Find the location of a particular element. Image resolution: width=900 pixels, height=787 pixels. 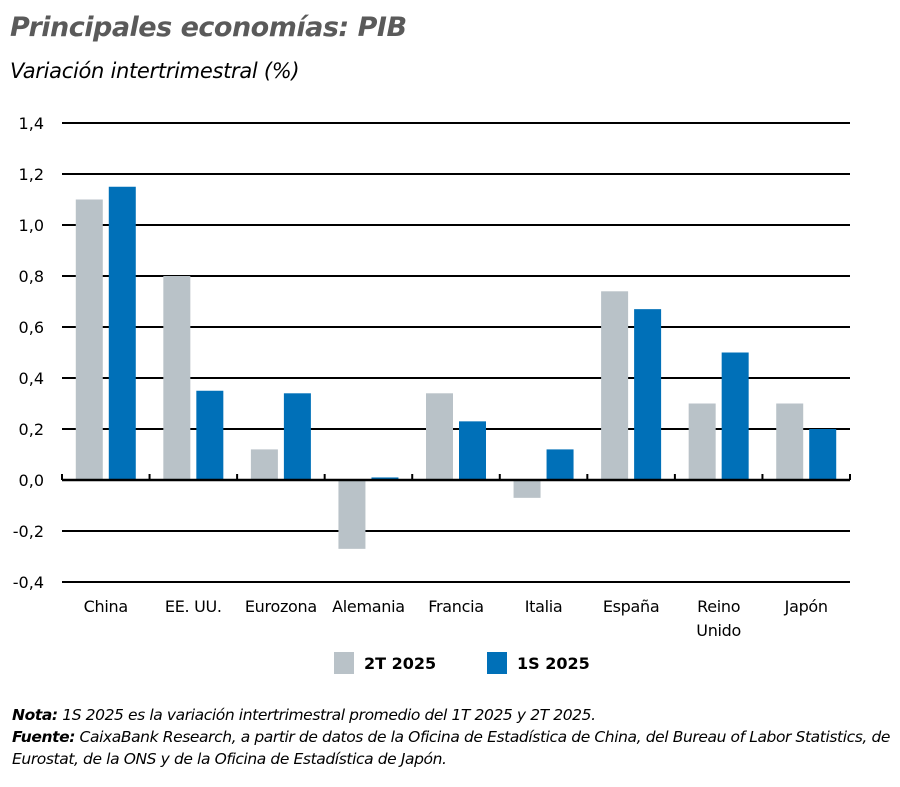

y-tick-label: 1,0 is located at coordinates (31, 225).